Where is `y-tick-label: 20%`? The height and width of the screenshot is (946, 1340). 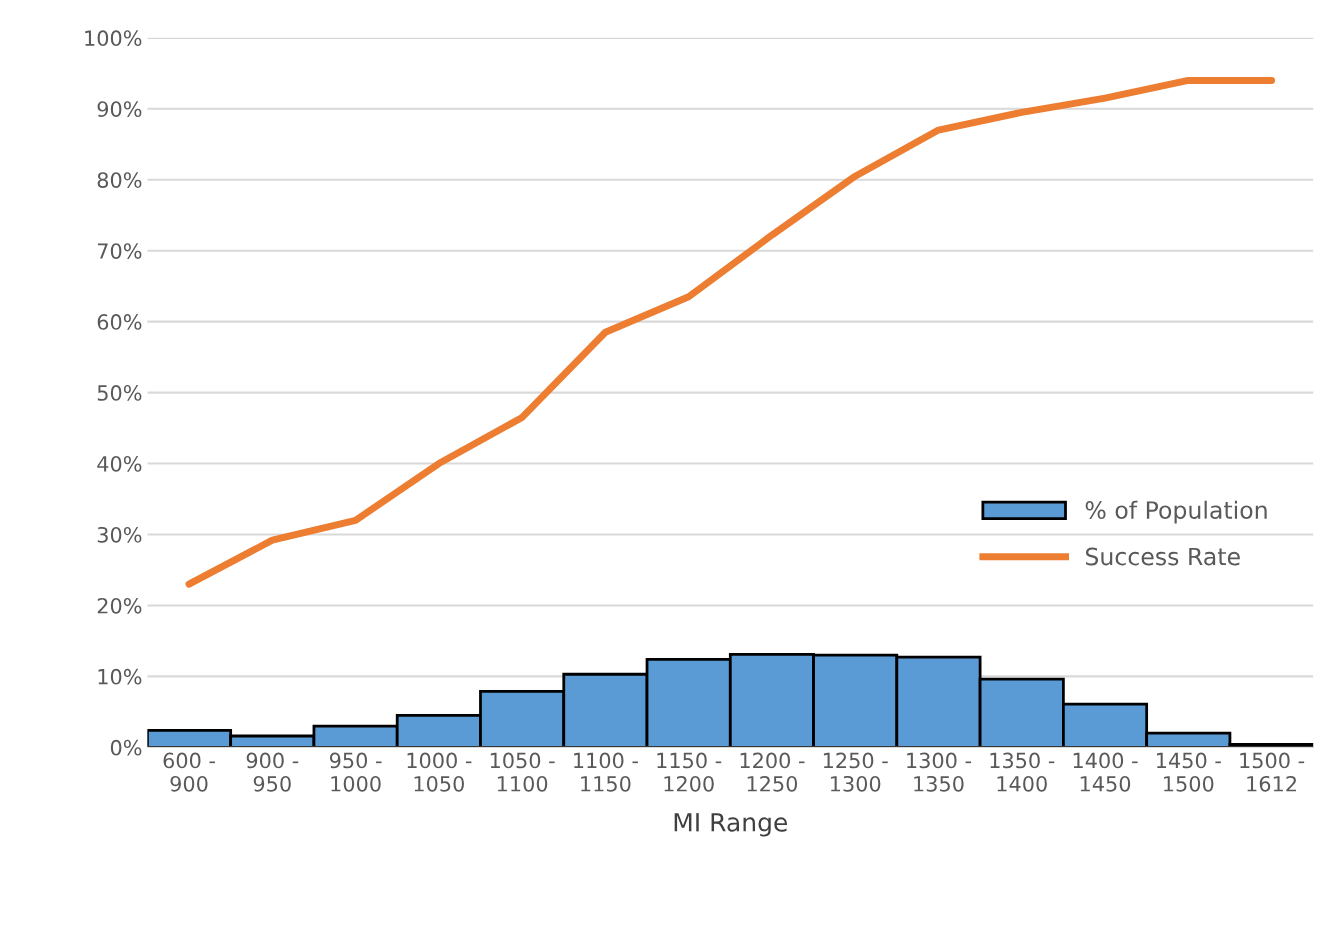 y-tick-label: 20% is located at coordinates (119, 605).